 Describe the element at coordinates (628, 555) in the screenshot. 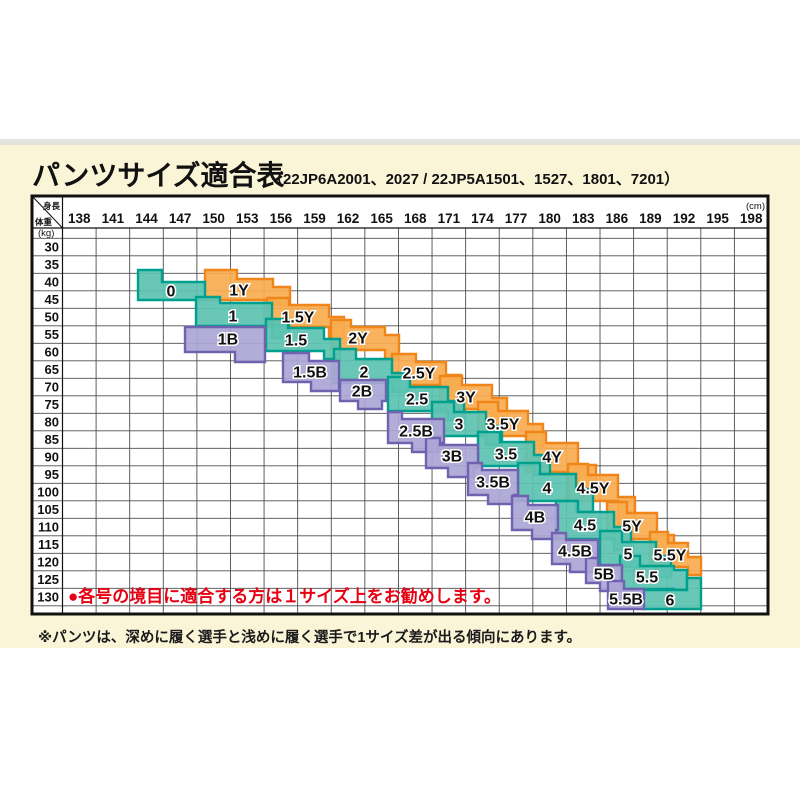

I see `size-label-5: 5` at that location.